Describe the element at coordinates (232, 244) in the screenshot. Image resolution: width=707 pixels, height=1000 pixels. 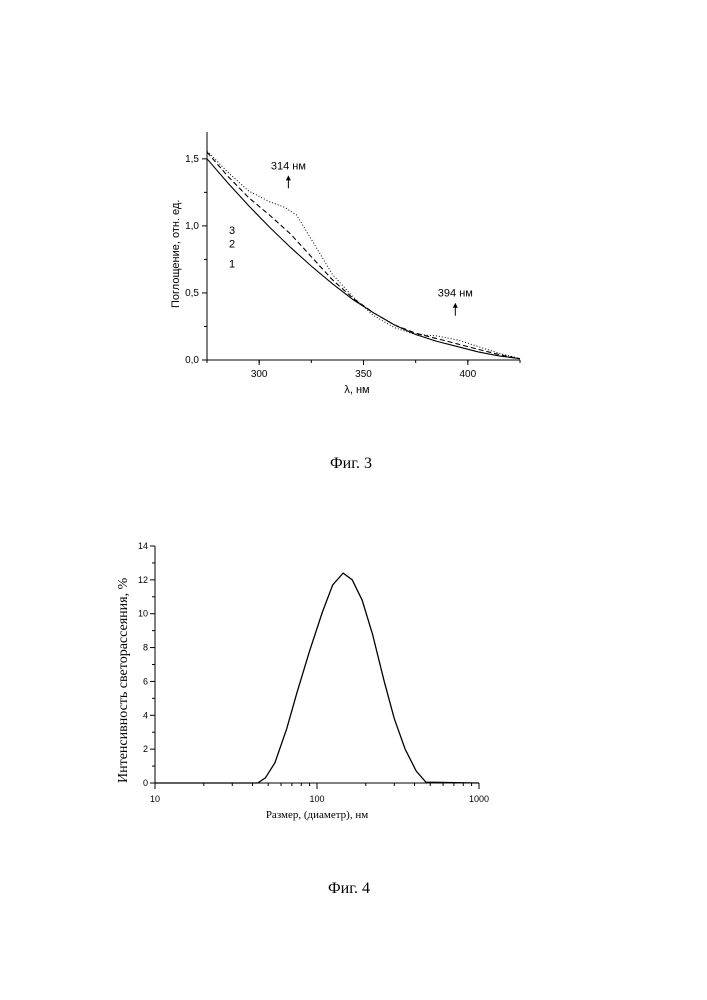
I see `chart1-series-label: 2` at that location.